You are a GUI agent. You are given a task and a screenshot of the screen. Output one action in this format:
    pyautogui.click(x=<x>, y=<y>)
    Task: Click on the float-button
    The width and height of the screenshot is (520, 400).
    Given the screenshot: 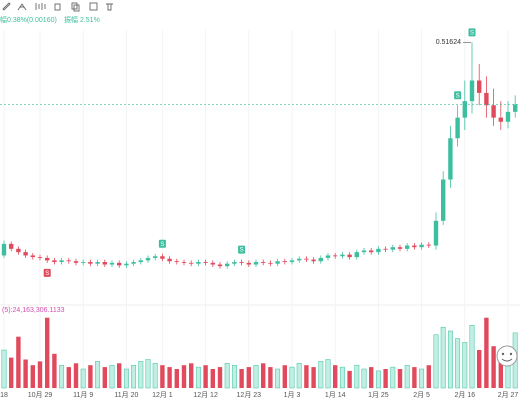 What is the action you would take?
    pyautogui.click(x=507, y=356)
    